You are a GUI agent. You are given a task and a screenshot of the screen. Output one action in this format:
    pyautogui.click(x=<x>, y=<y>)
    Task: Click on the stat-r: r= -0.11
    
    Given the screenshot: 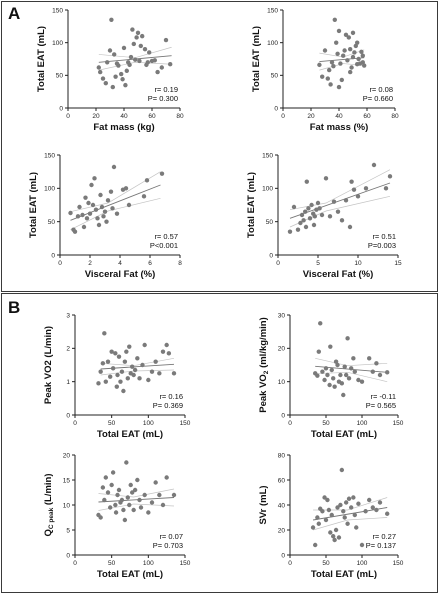 What is the action you would take?
    pyautogui.click(x=384, y=396)
    